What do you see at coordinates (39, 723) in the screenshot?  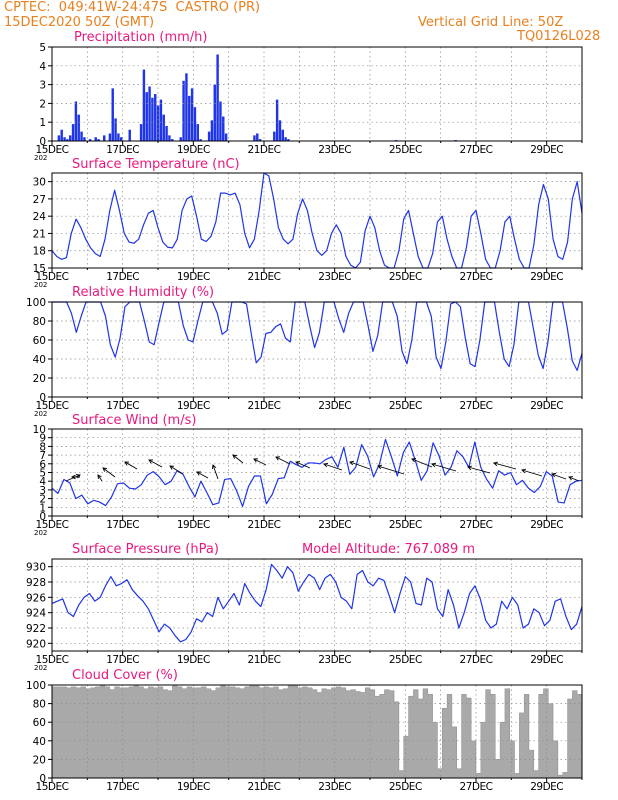 I see `y-tick-label: 60` at bounding box center [39, 723].